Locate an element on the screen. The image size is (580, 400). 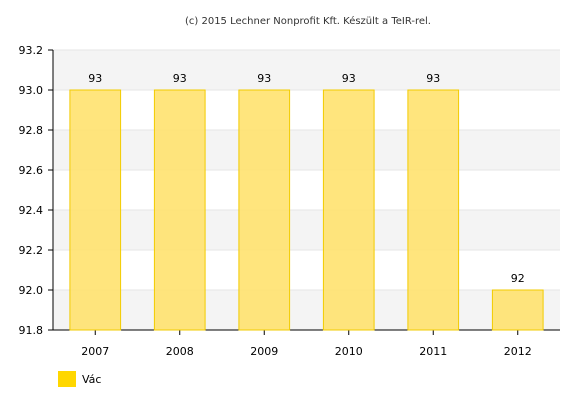
y-tick-label: 92.6 is located at coordinates (31, 170).